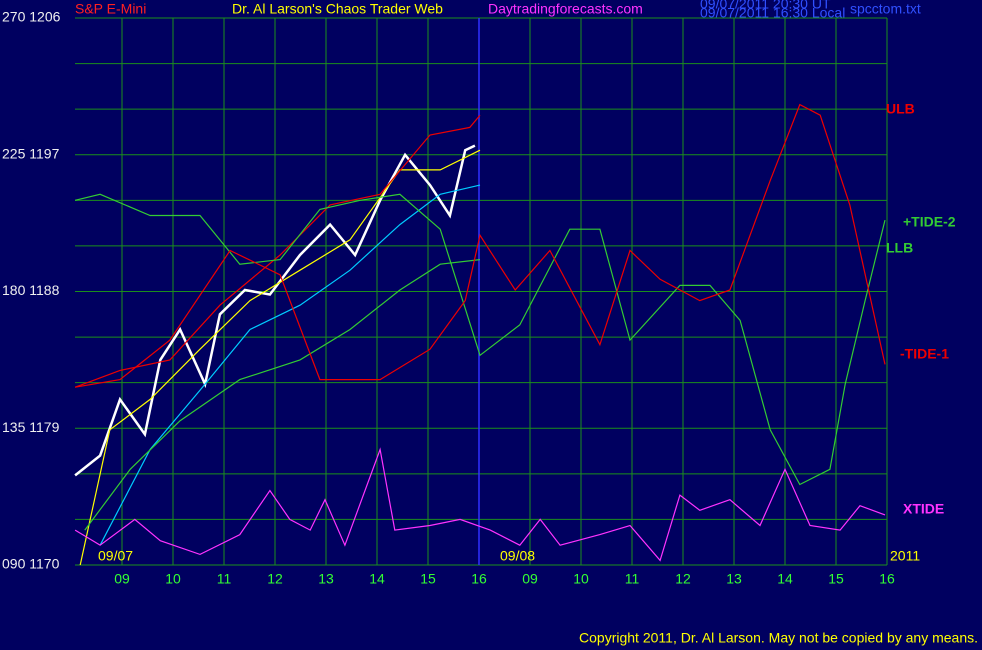 The image size is (982, 650). Describe the element at coordinates (31, 427) in the screenshot. I see `y-tick-label: 135 1179` at that location.